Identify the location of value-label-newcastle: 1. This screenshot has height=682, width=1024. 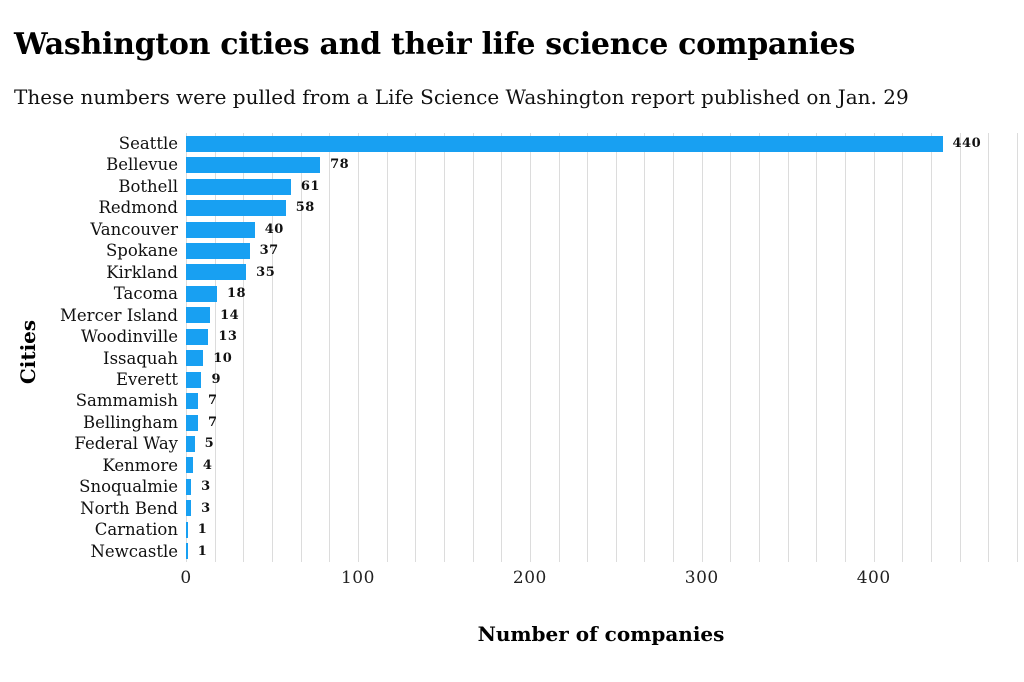
(202, 551).